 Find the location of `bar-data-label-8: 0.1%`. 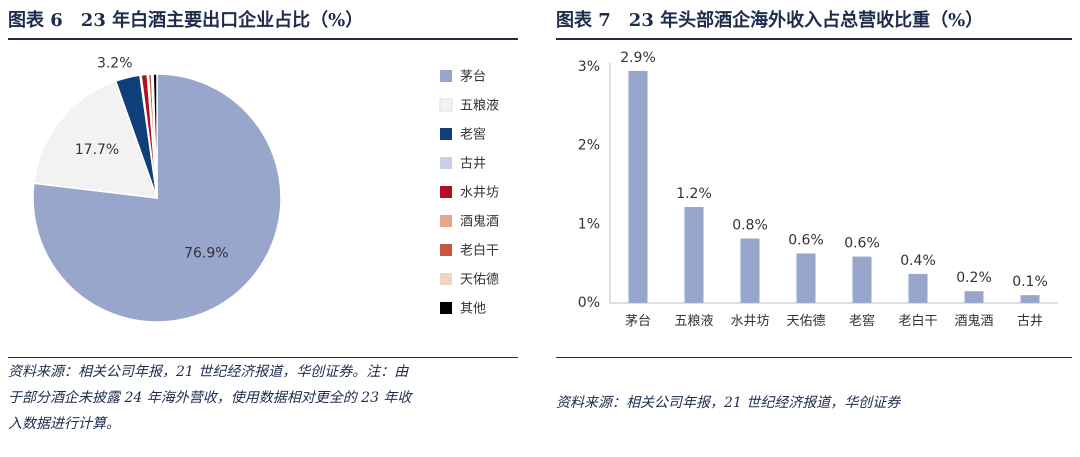

bar-data-label-8: 0.1% is located at coordinates (1030, 282).